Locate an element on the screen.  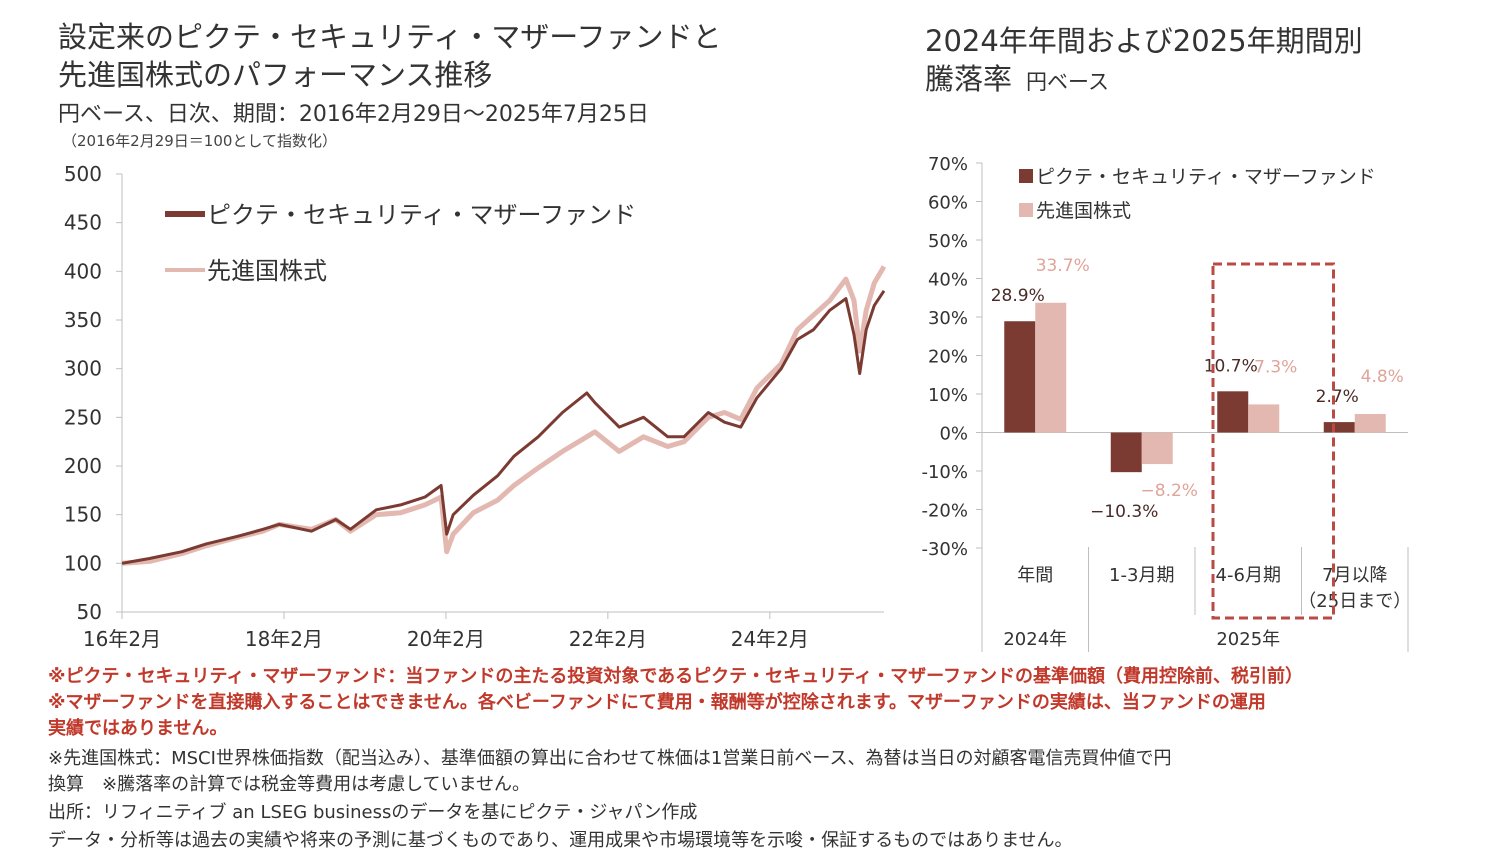
line-chart-title: 設定来のピクテ・セキュリティ・マザーファンドと 先進国株式のパフォーマンス推移 is located at coordinates (390, 56).